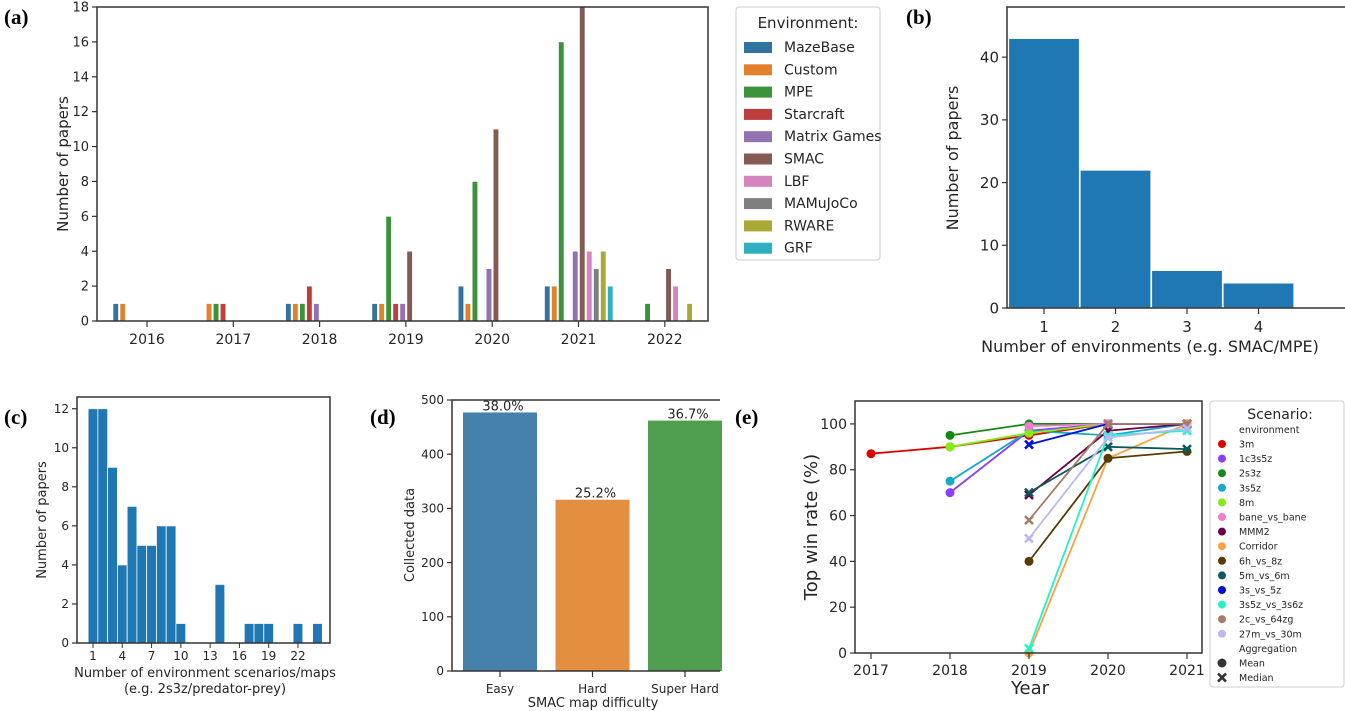 The image size is (1345, 711). What do you see at coordinates (821, 204) in the screenshot?
I see `legend-label: MAMuJoCo` at bounding box center [821, 204].